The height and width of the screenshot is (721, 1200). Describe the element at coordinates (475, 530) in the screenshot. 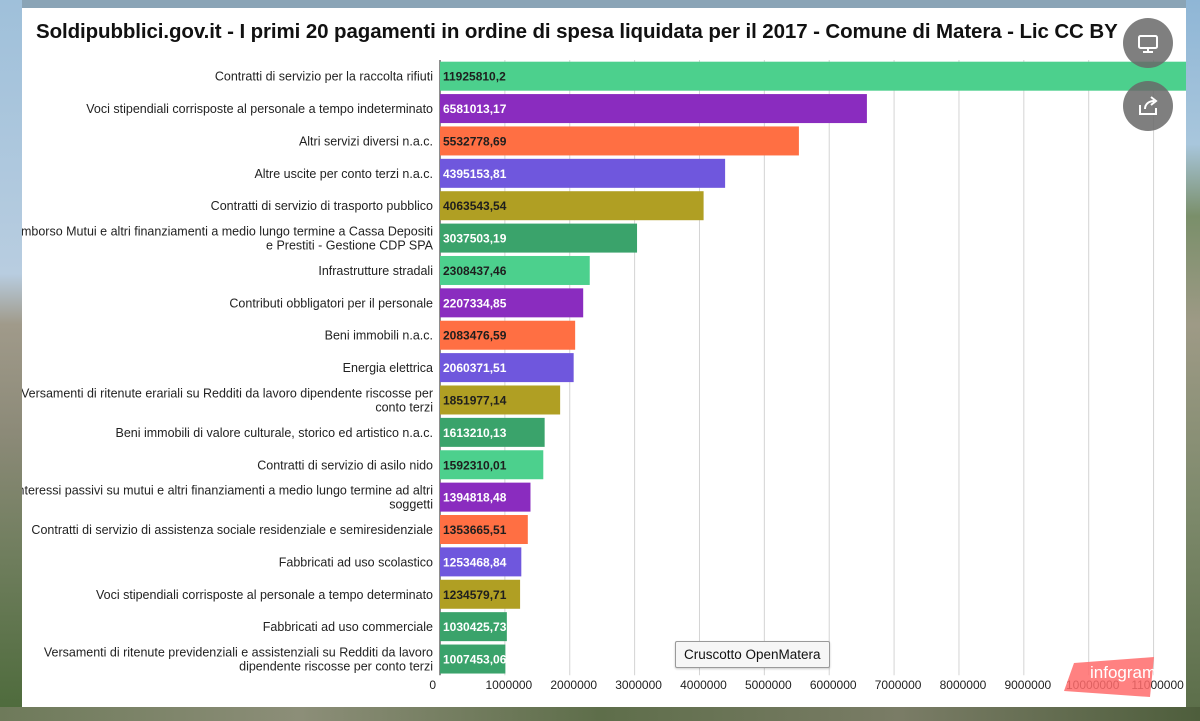

I see `bar-value-label: 1353665,51` at that location.